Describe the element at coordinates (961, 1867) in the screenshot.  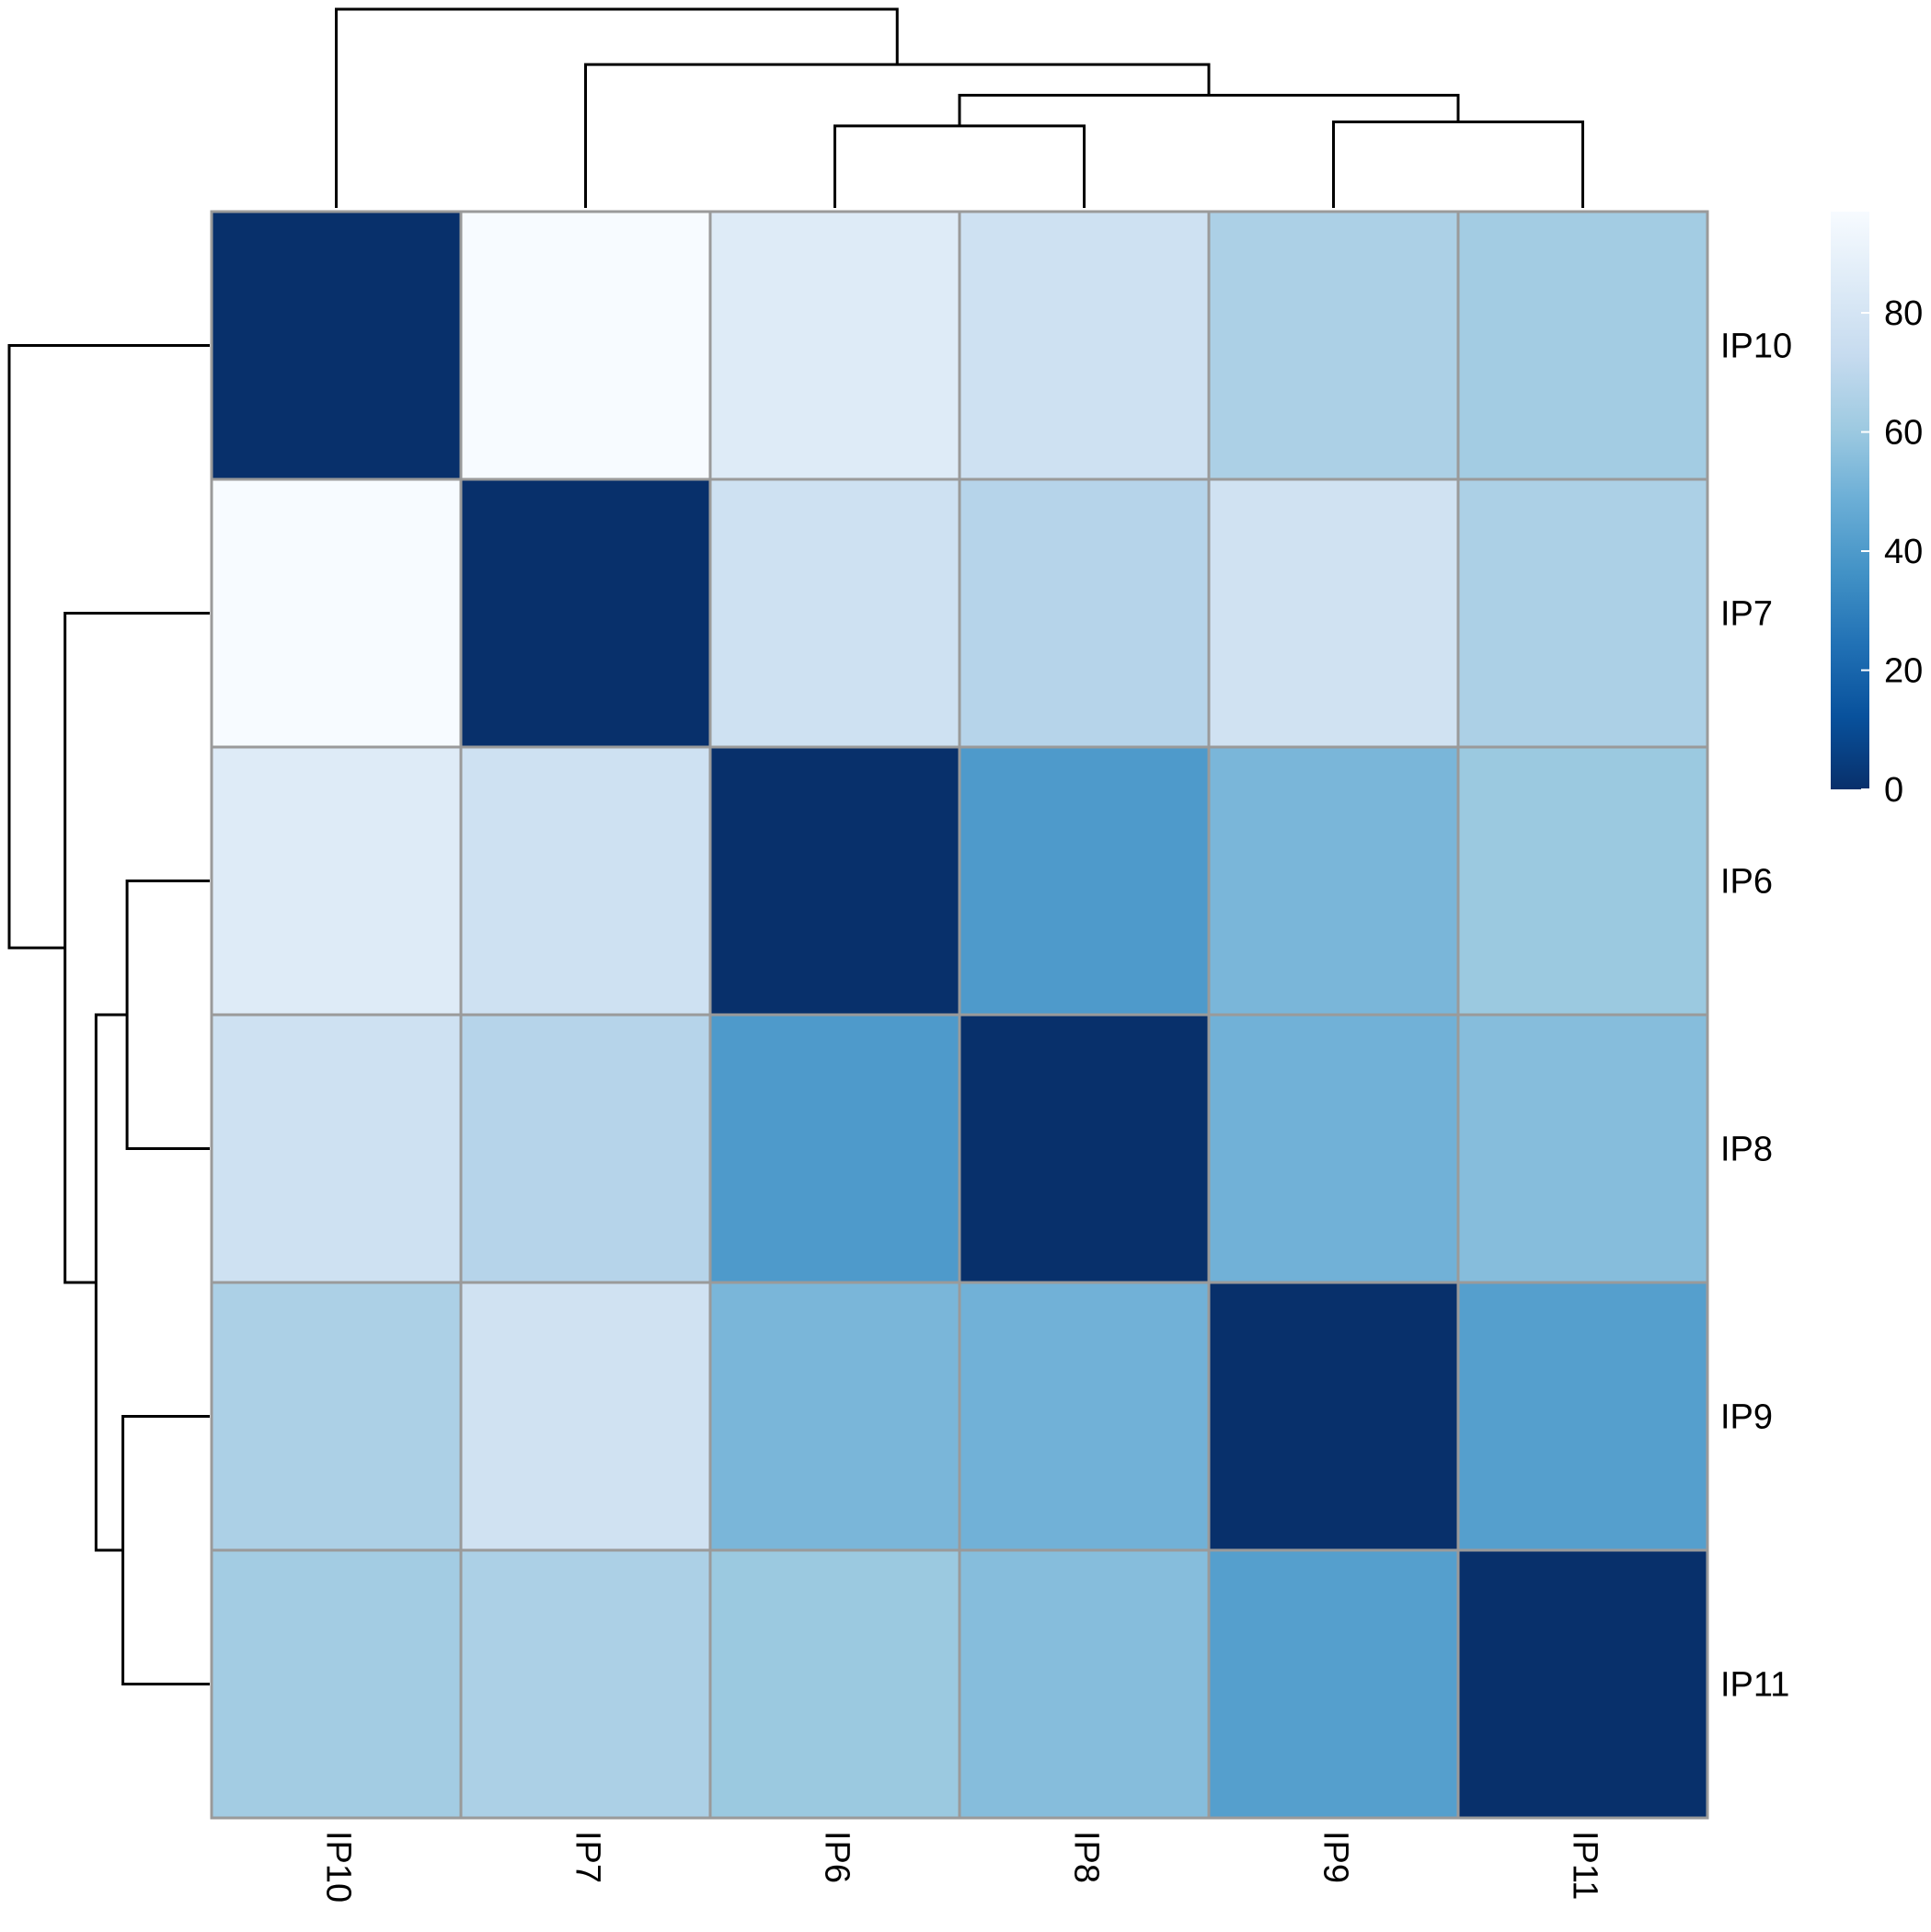
I see `column-labels: IP10 IP7 IP6 IP8 IP9 IP11` at that location.